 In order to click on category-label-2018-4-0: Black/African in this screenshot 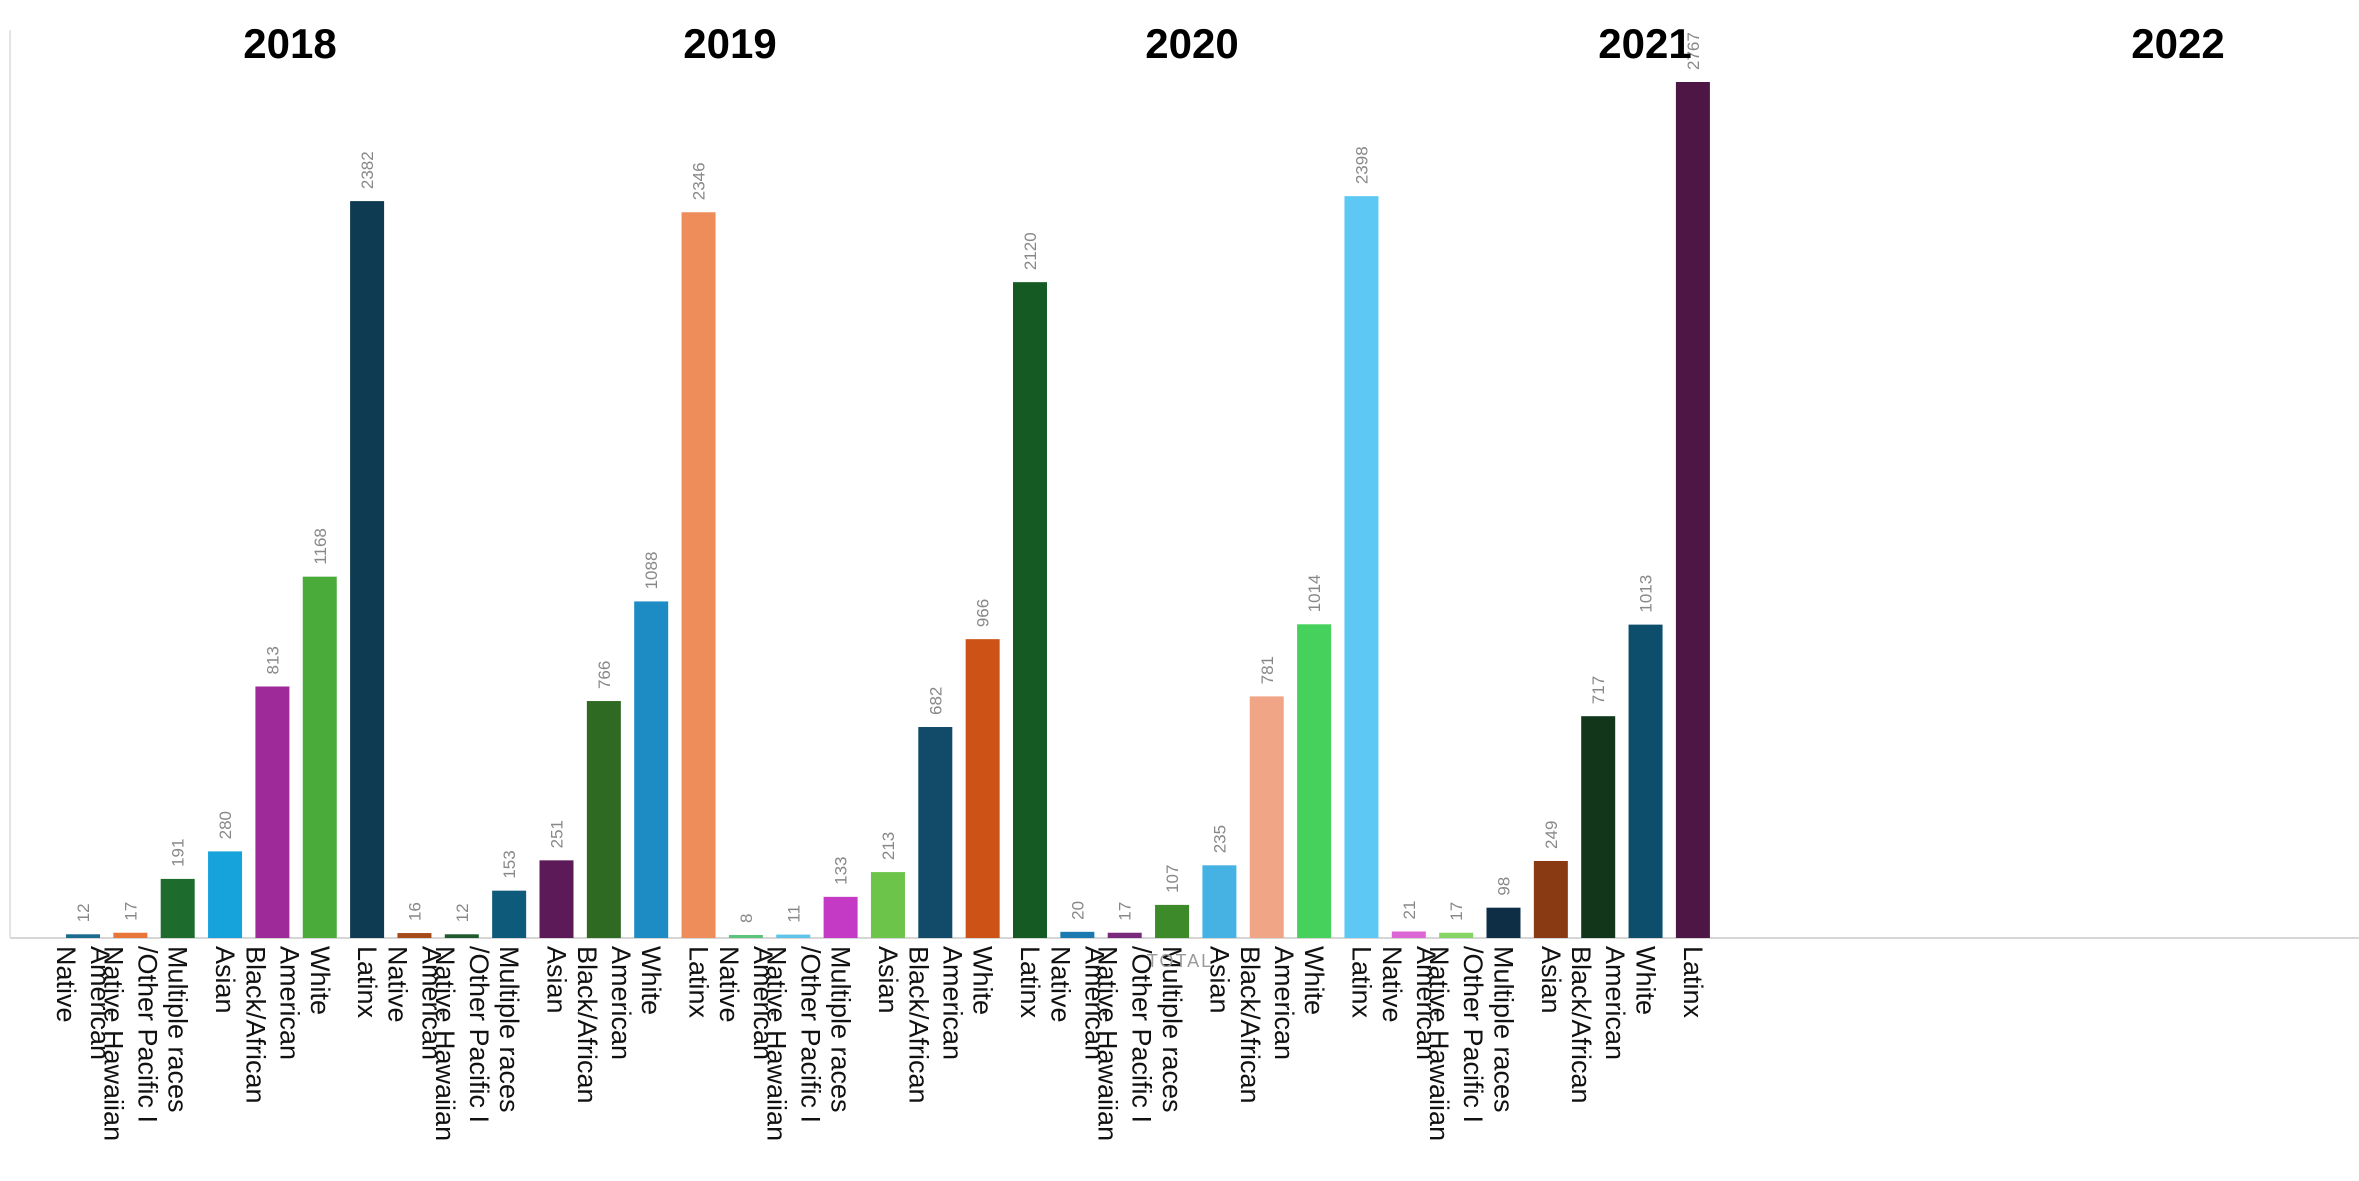, I will do `click(255, 1025)`.